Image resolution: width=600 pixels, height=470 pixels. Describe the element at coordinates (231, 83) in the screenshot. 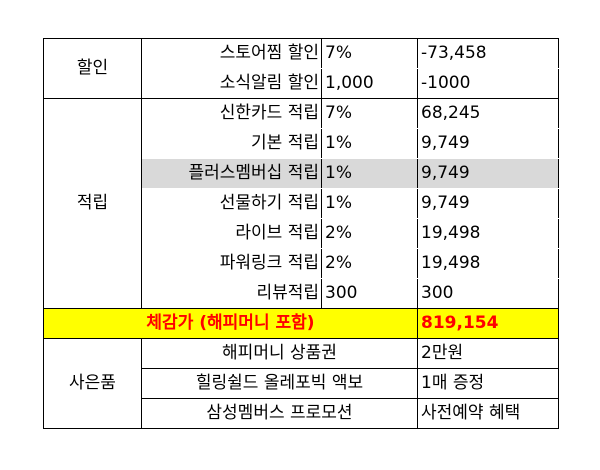

I see `item-name: 소식알림 할인` at that location.